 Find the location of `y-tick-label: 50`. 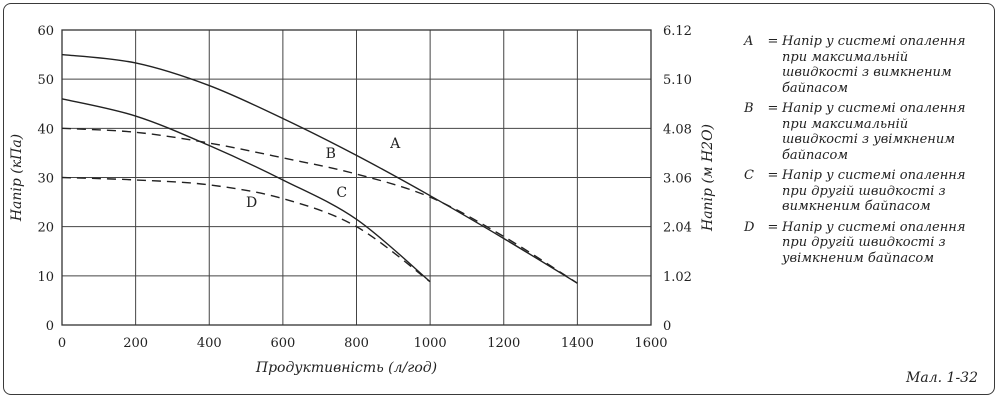

y-tick-label: 50 is located at coordinates (45, 80).